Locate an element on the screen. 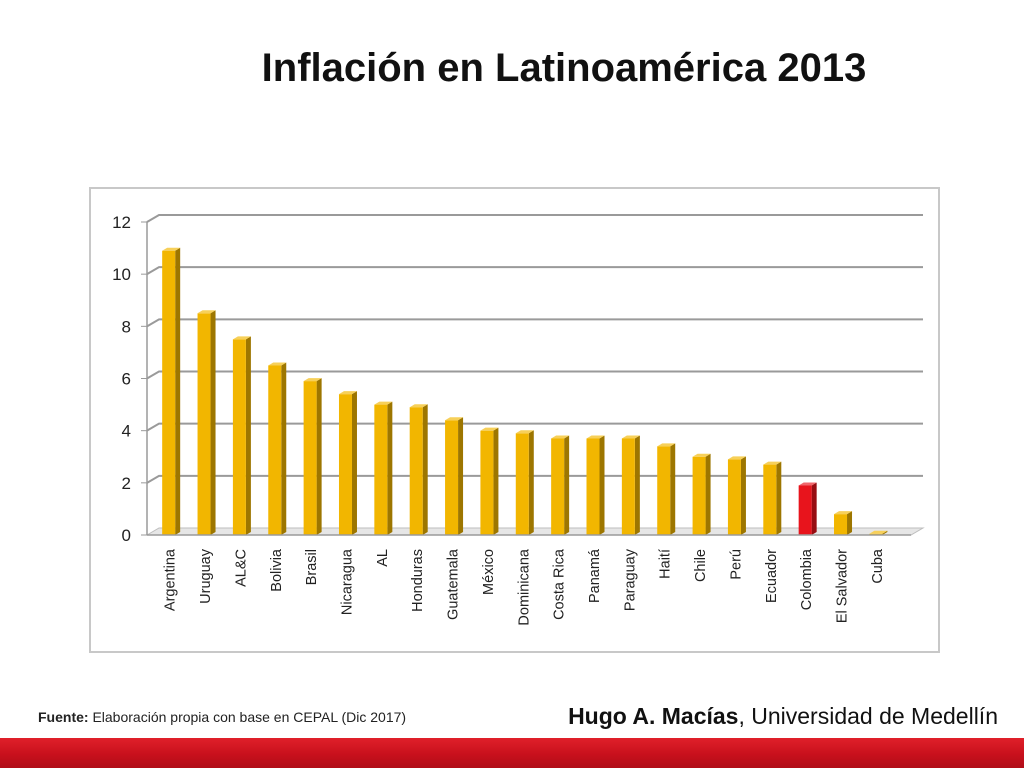 The width and height of the screenshot is (1024, 768). y-tick-label: 2 is located at coordinates (126, 483).